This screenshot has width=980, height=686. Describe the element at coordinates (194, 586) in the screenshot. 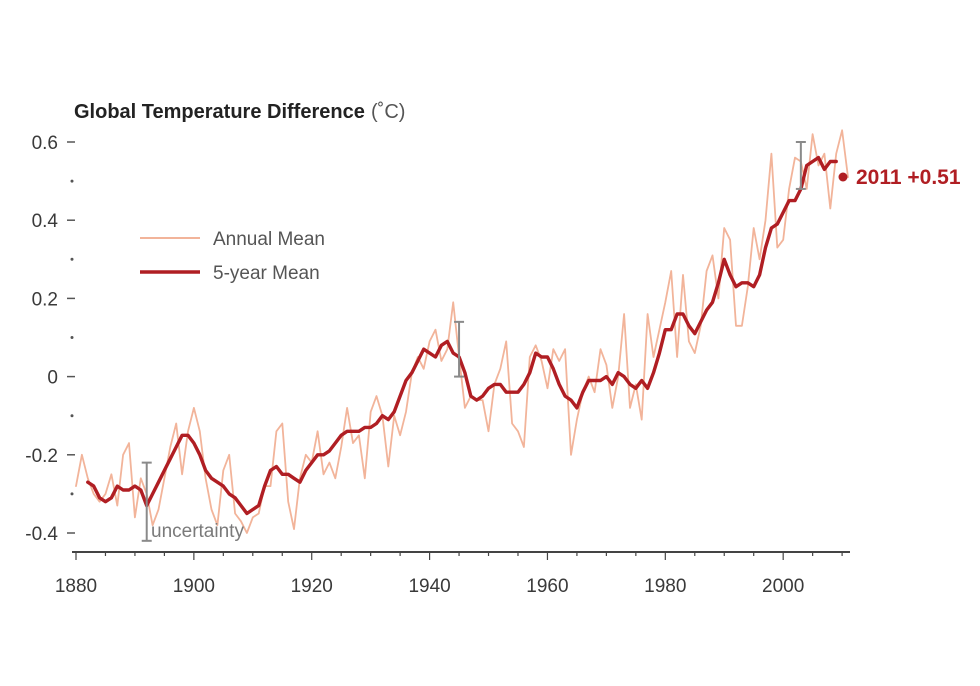

I see `x-tick-label: 1900` at that location.